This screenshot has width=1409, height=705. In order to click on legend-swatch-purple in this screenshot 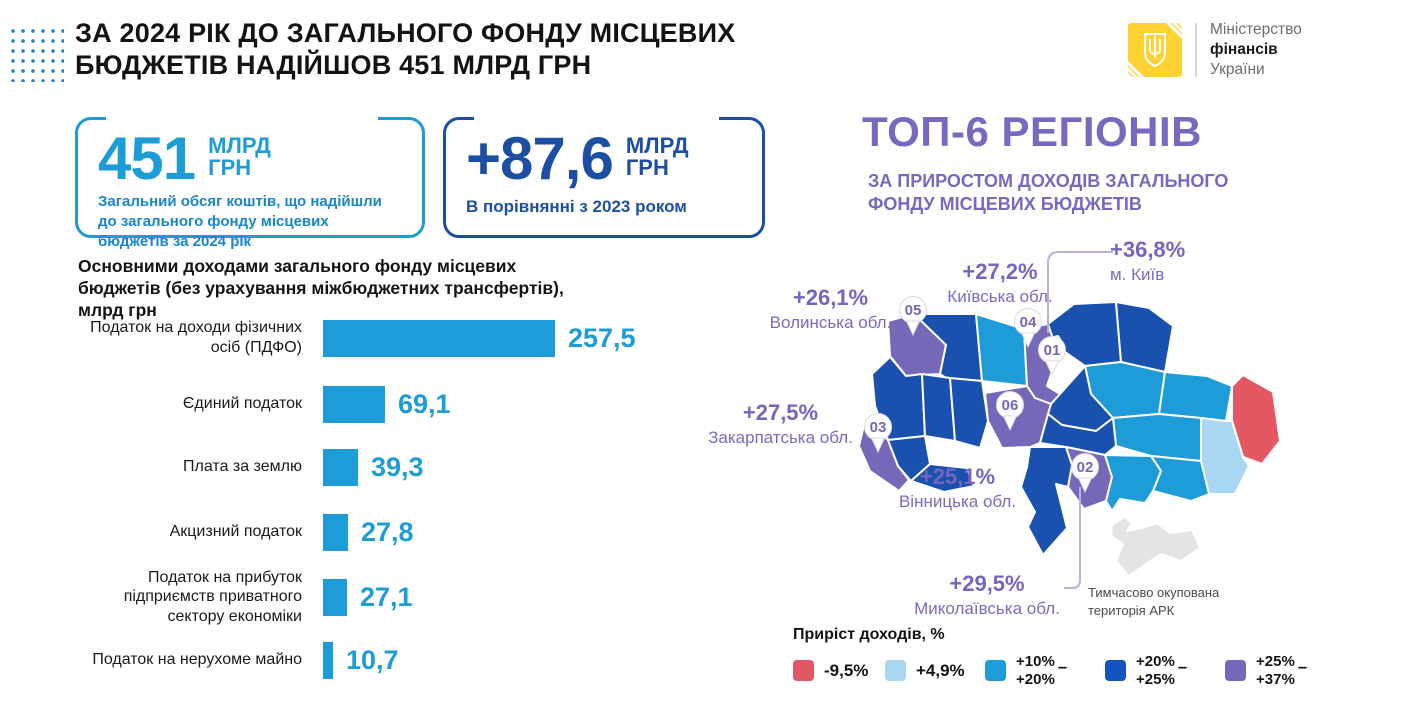, I will do `click(1235, 671)`.